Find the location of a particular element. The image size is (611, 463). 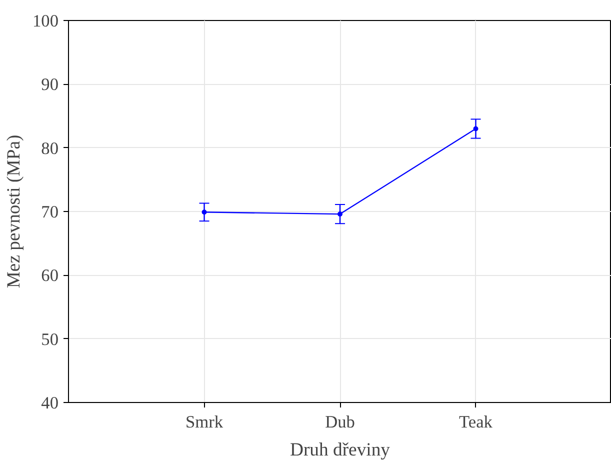

y-tick-label: 40 is located at coordinates (49, 403).